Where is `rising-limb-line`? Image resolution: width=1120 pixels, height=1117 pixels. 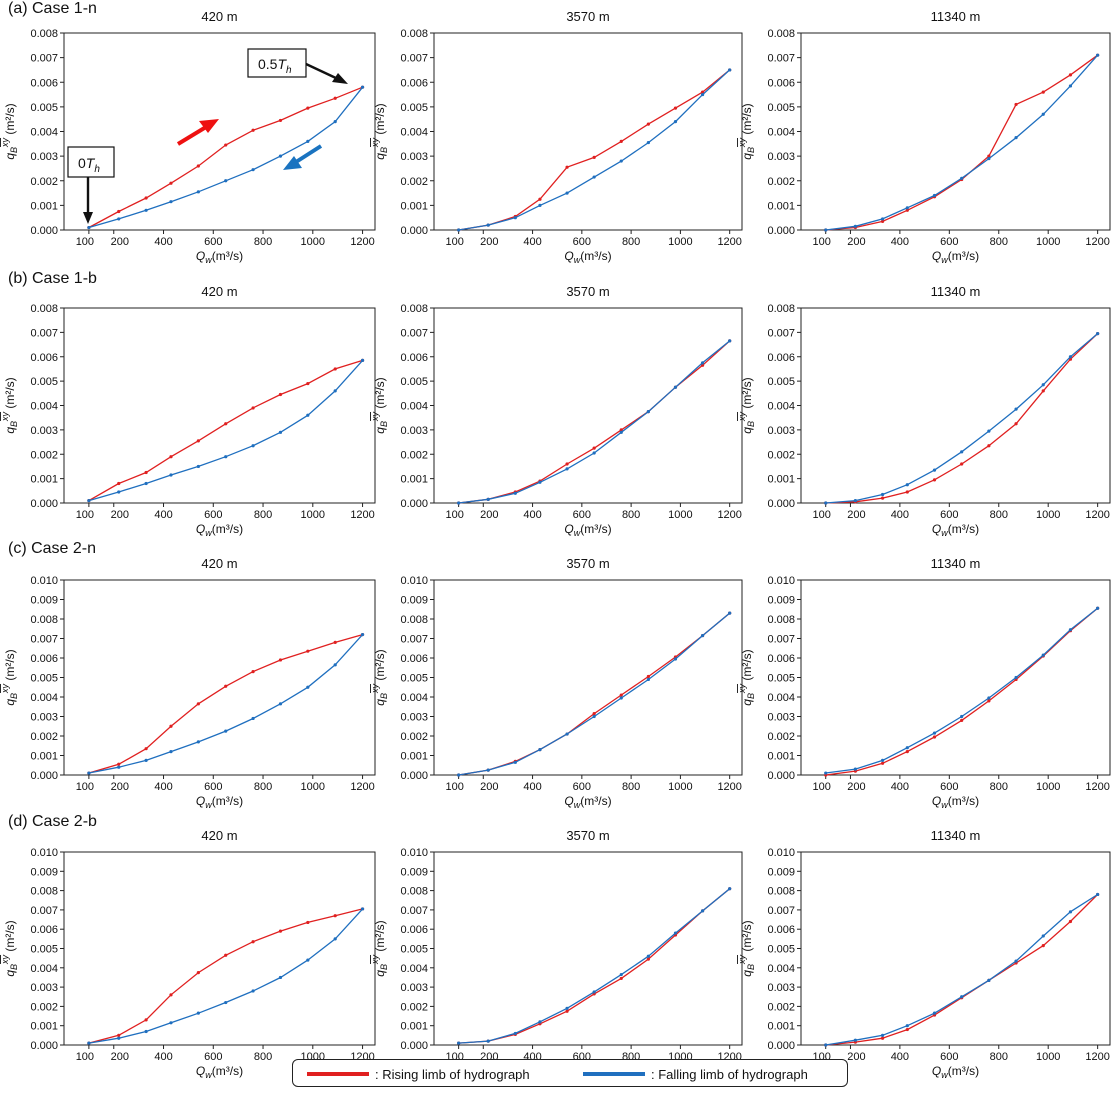 rising-limb-line is located at coordinates (225, 976).